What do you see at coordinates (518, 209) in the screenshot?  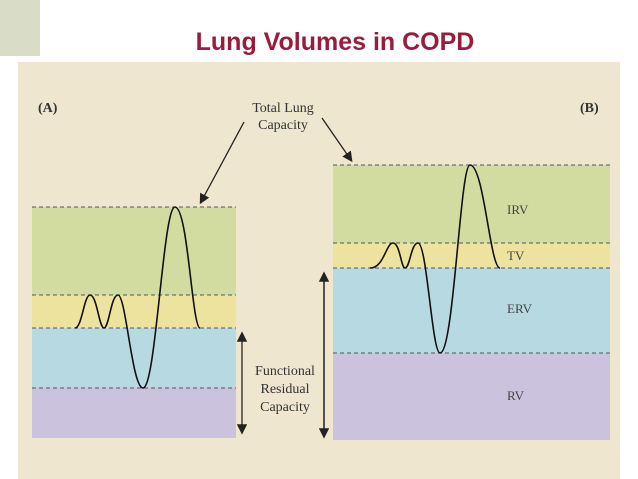 I see `volume-label: IRV` at bounding box center [518, 209].